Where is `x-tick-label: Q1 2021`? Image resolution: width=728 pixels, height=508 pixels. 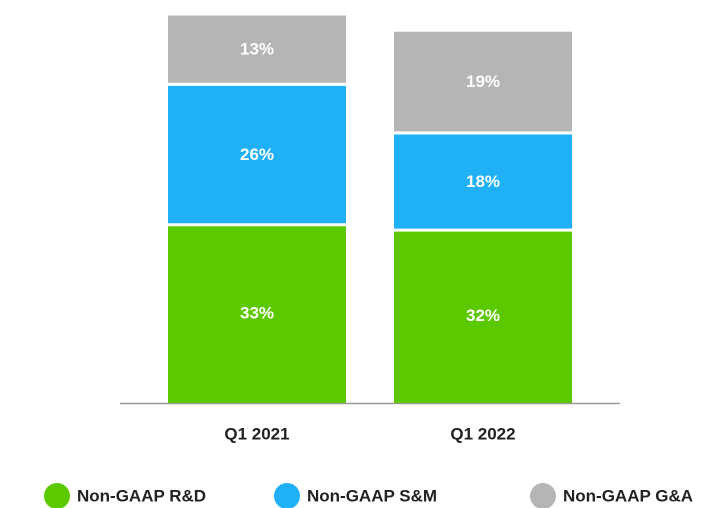
x-tick-label: Q1 2021 is located at coordinates (256, 433).